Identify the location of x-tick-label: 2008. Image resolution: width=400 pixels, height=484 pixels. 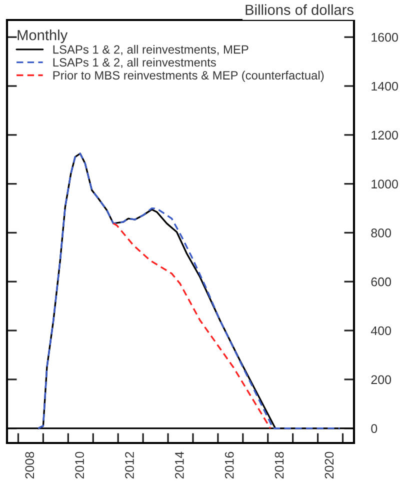
(29, 465).